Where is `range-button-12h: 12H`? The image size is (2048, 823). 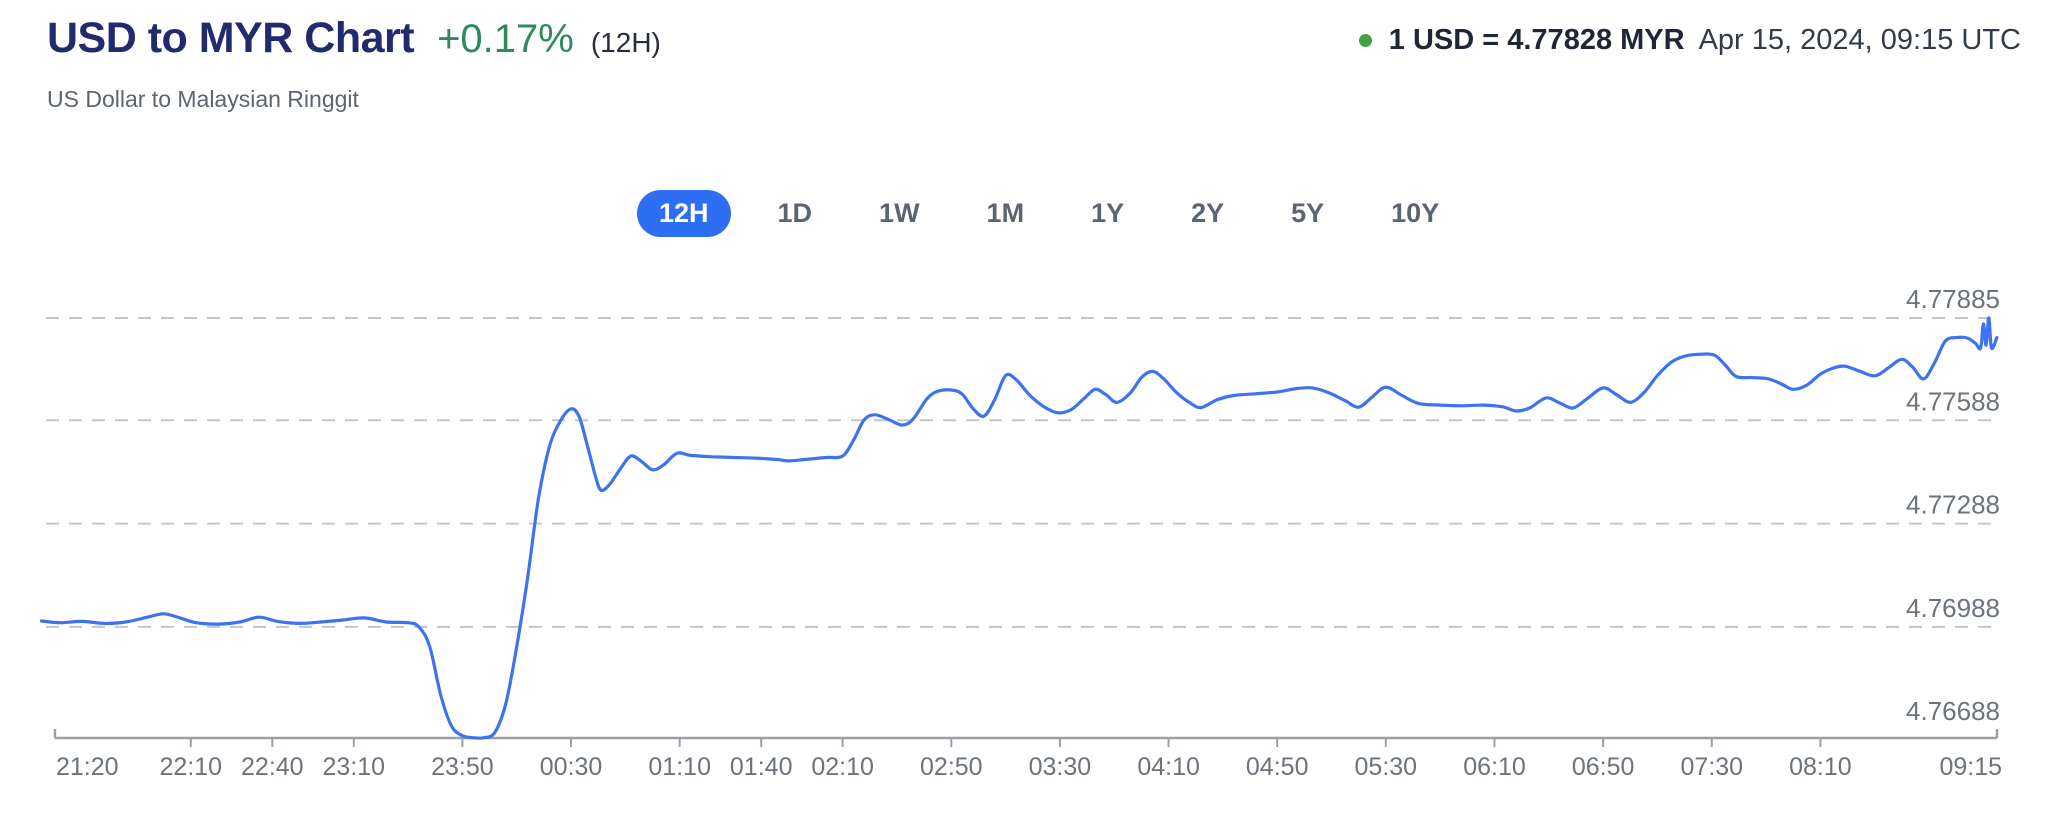 range-button-12h: 12H is located at coordinates (684, 213).